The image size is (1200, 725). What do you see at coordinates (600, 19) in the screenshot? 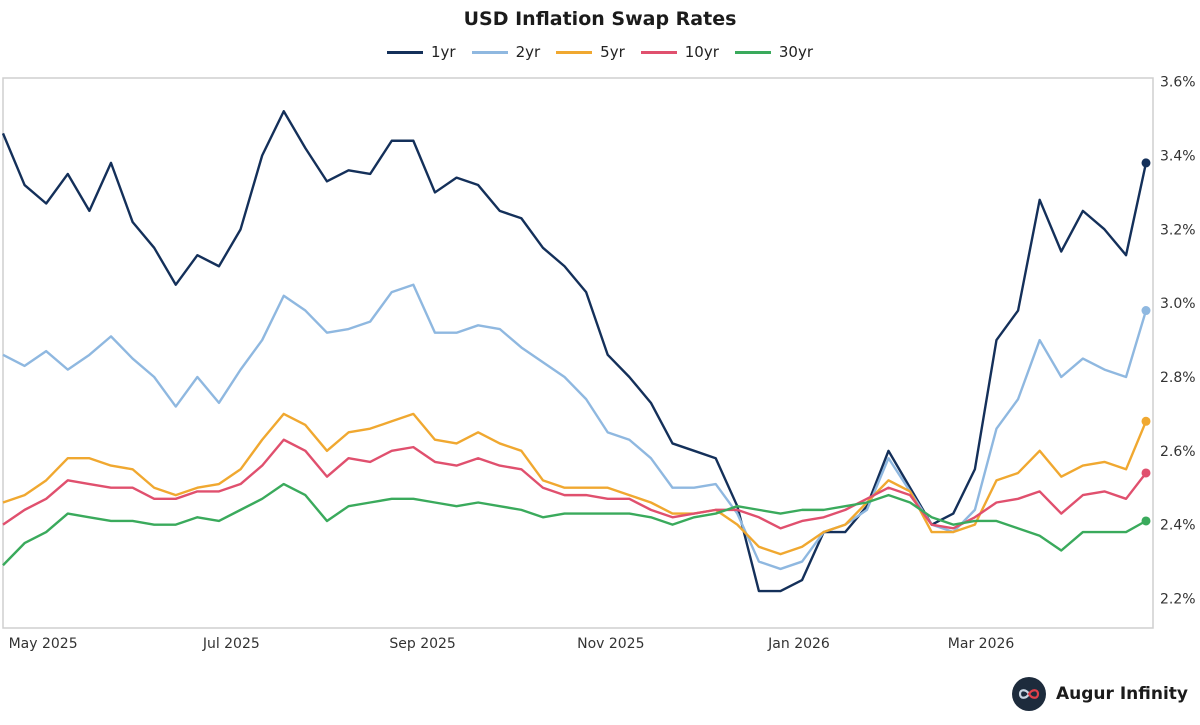
I see `chart-title: USD Inflation Swap Rates` at bounding box center [600, 19].